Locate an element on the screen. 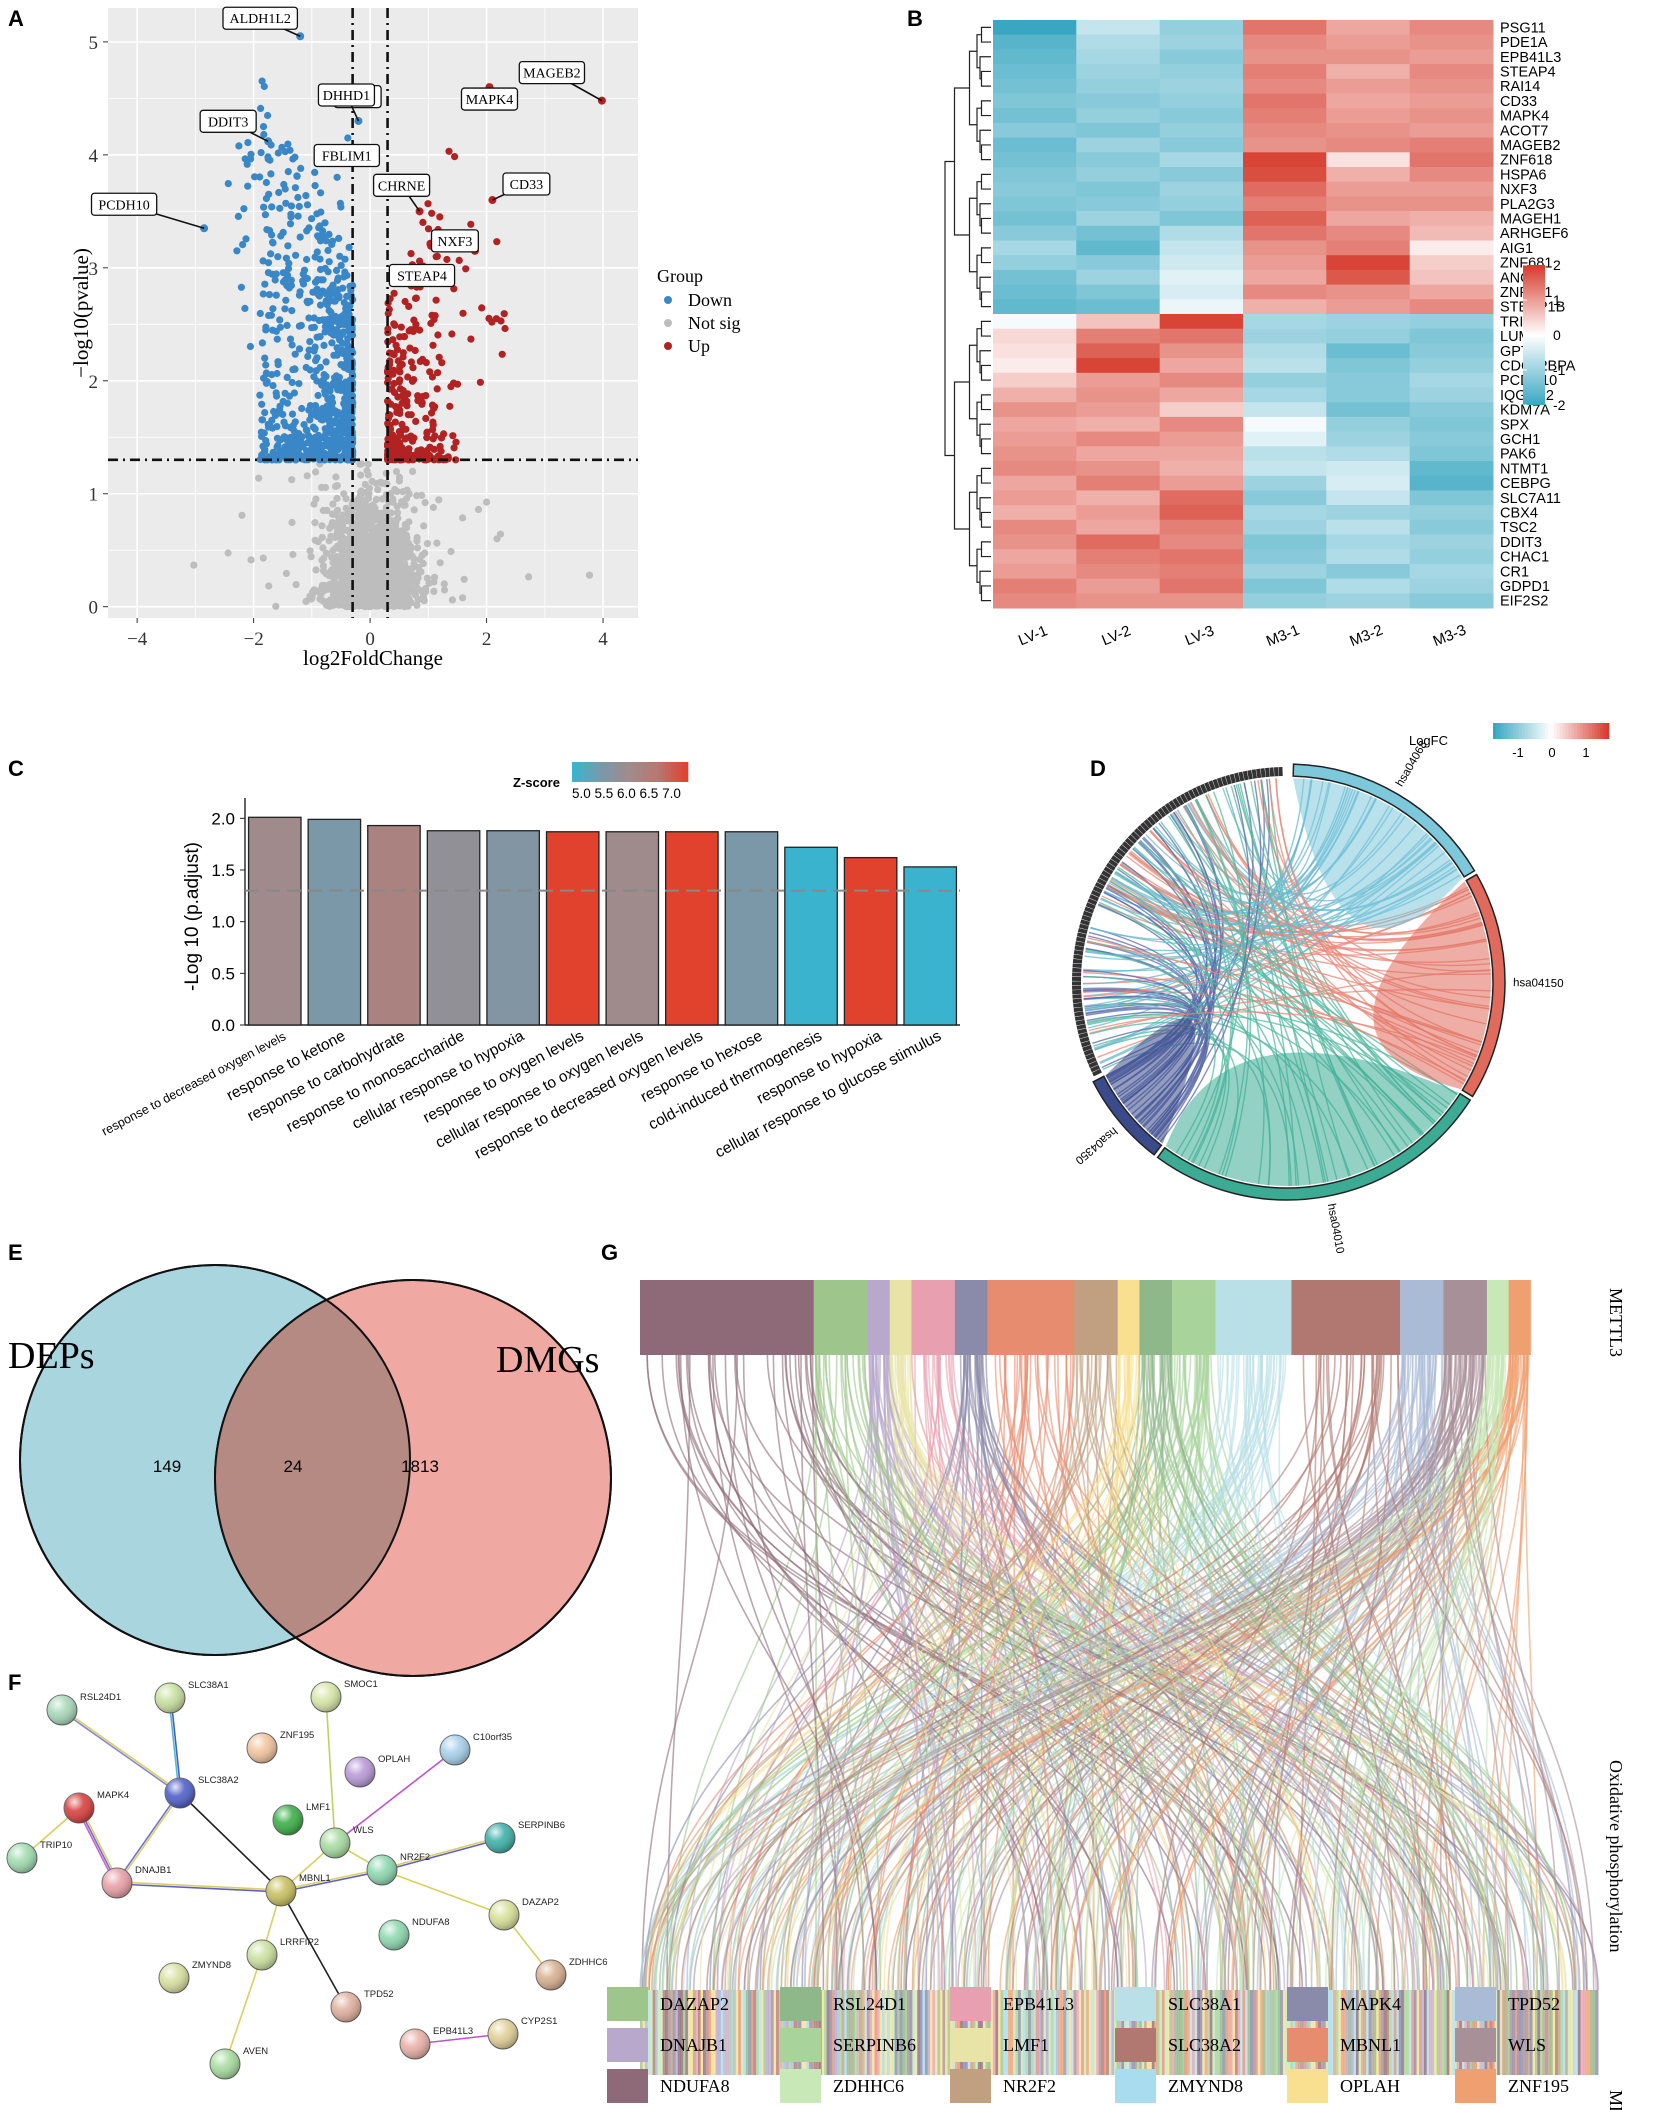 This screenshot has width=1654, height=2110. logfc-tick: 0 is located at coordinates (1551, 752).